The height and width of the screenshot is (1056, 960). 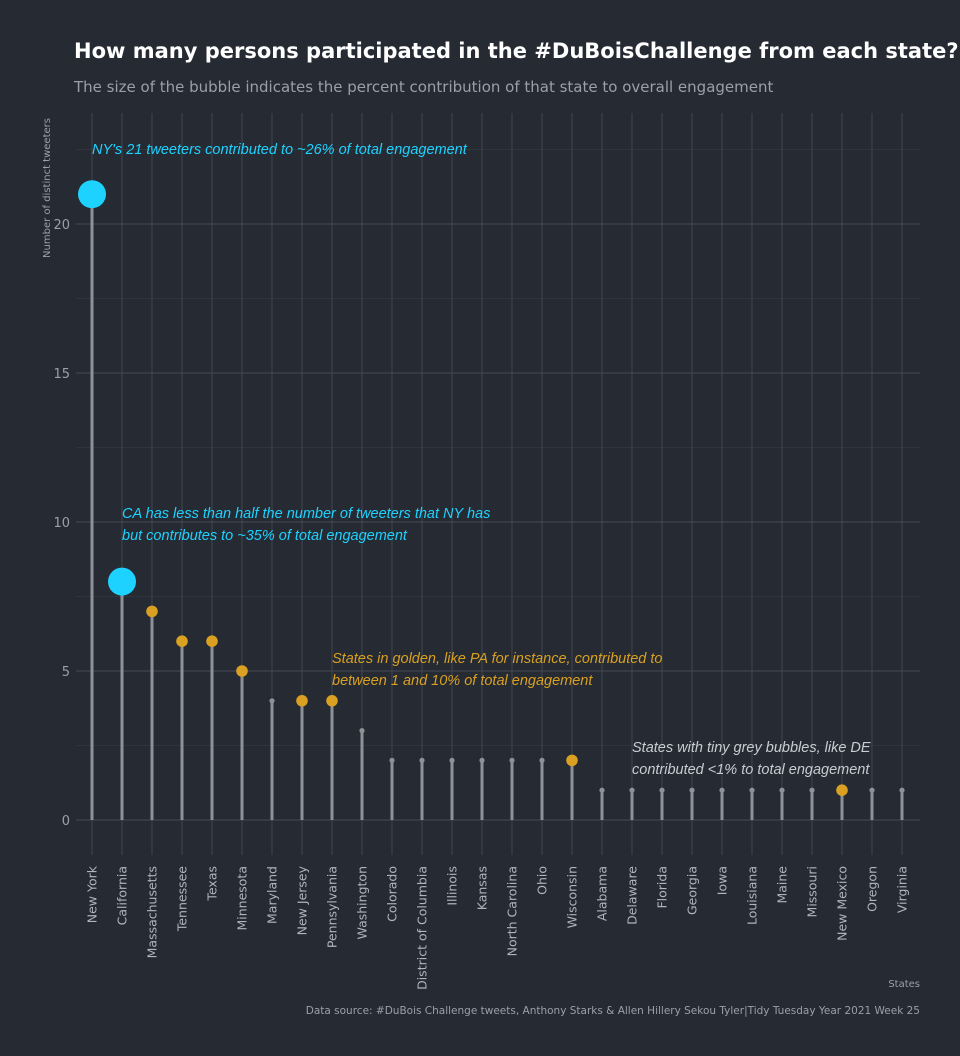 What do you see at coordinates (47, 188) in the screenshot?
I see `y-axis-title: Number of distinct tweeters` at bounding box center [47, 188].